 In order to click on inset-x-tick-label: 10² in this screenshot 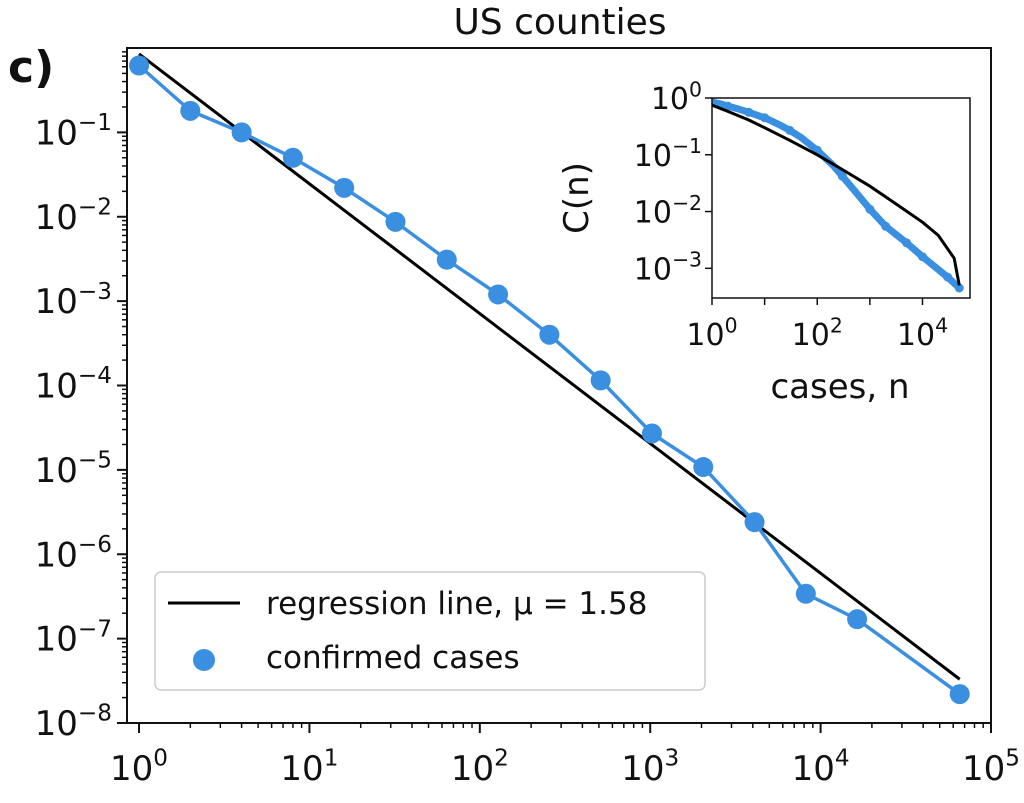, I will do `click(817, 333)`.